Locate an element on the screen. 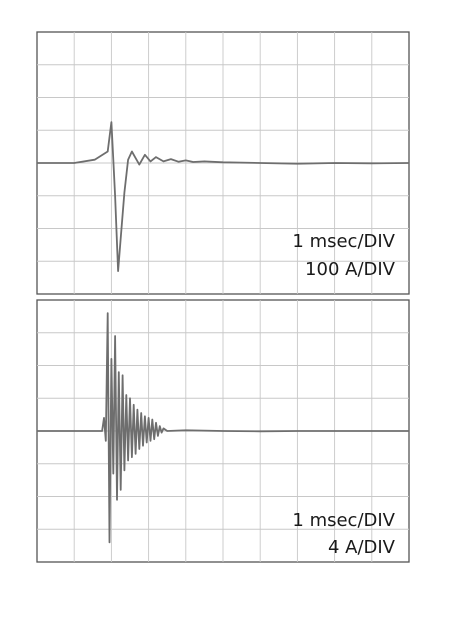  bottom-amplitude-scale-label: 4 A/DIV is located at coordinates (362, 547).